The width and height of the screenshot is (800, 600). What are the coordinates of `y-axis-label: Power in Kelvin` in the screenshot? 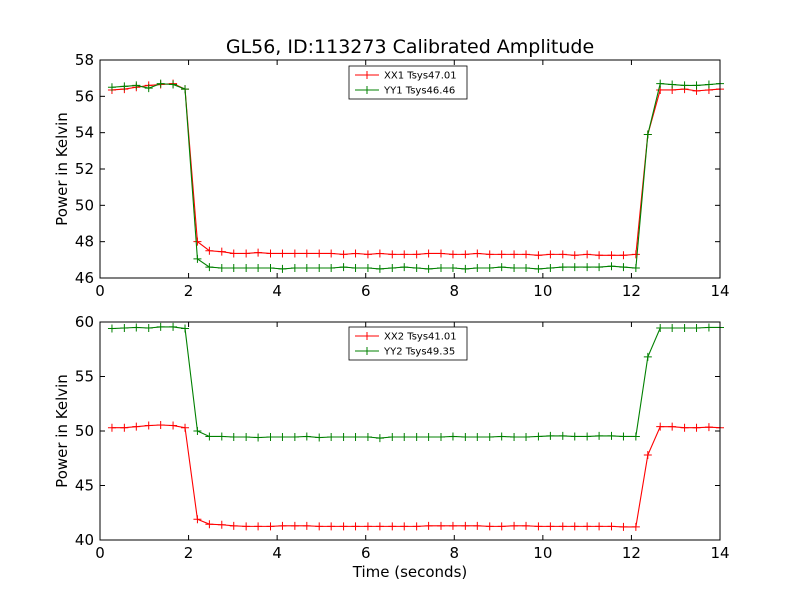 It's located at (62, 431).